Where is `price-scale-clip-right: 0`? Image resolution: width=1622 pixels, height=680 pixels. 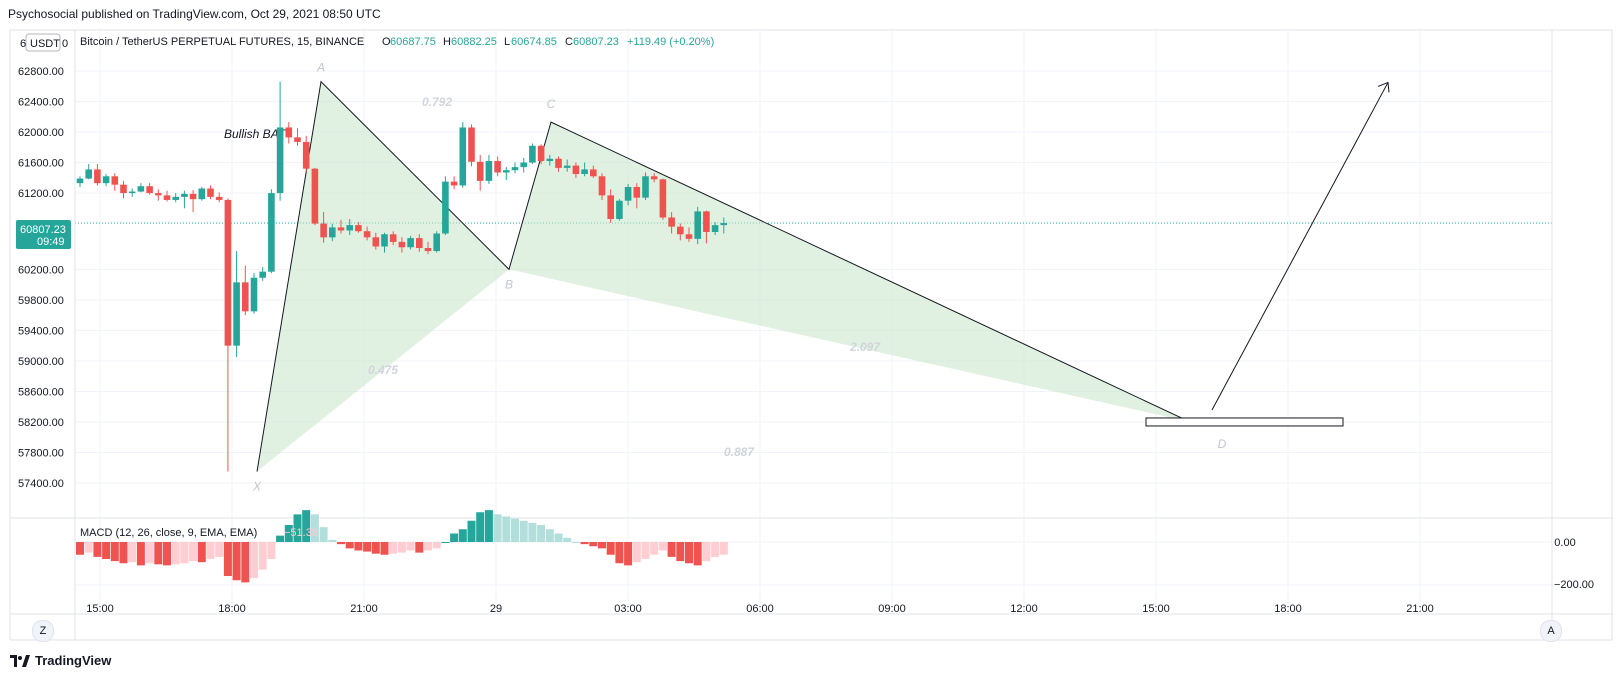 price-scale-clip-right: 0 is located at coordinates (65, 44).